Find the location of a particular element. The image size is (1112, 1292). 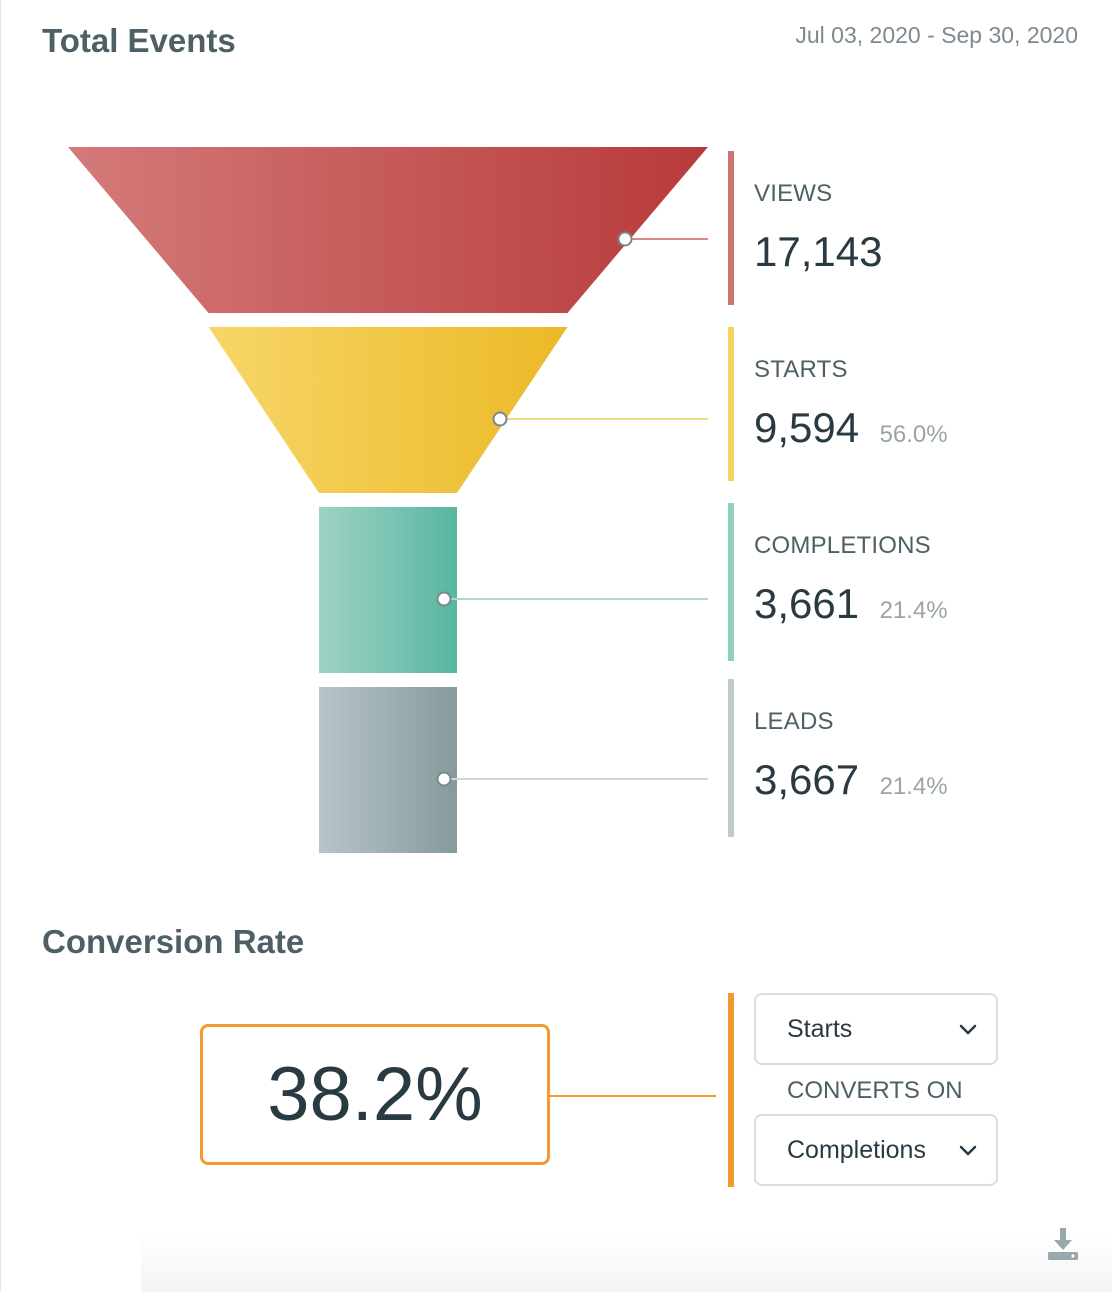

funnel-segment-starts is located at coordinates (388, 410).